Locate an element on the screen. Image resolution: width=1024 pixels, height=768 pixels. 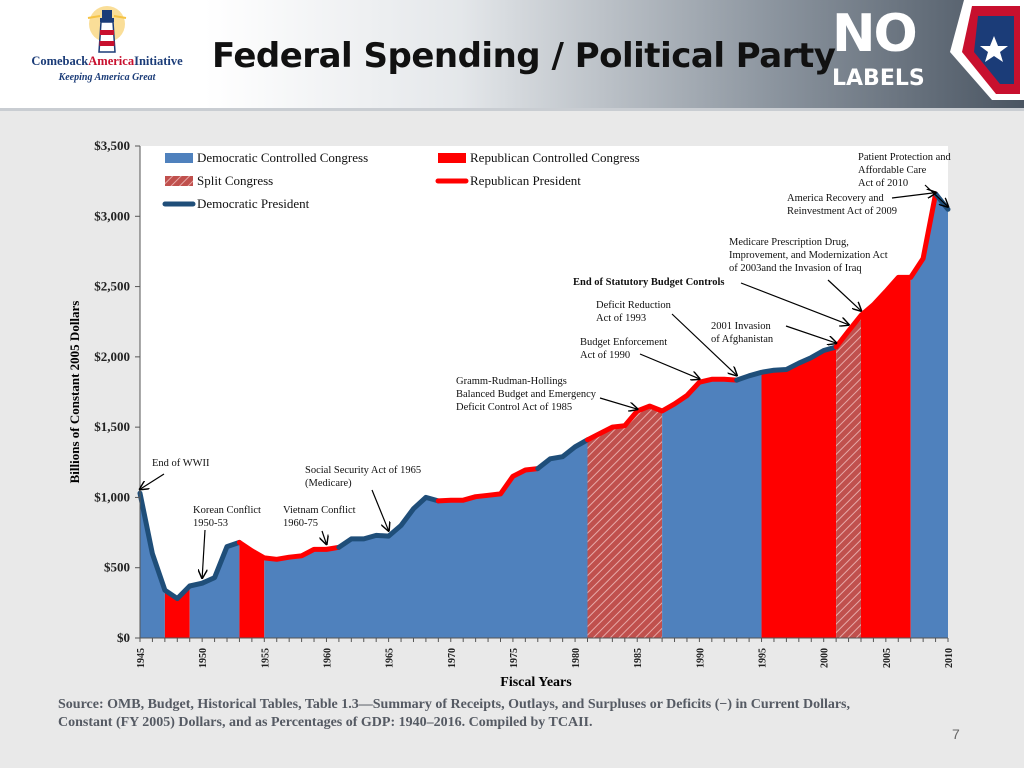
y-axis-label: Billions of Constant 2005 Dollars is located at coordinates (74, 392).